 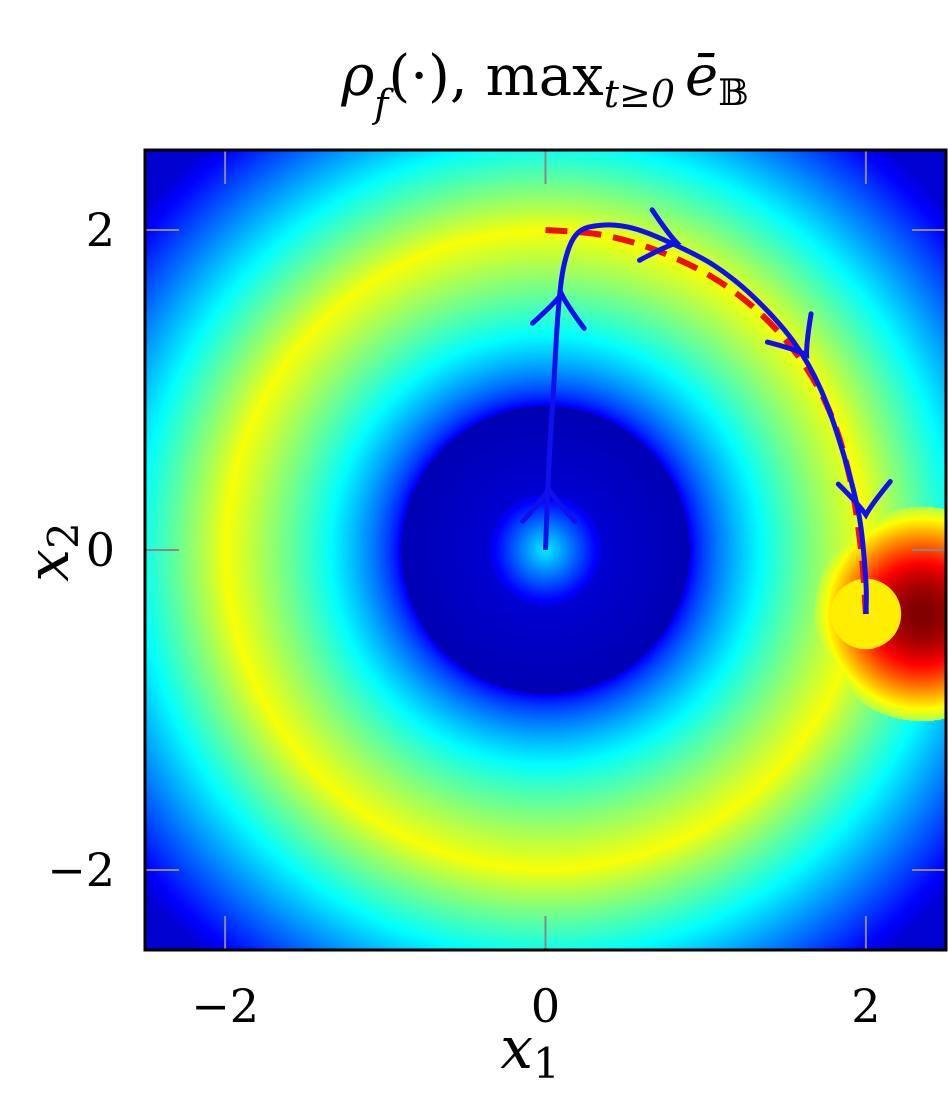 I want to click on x-tick-label: 2, so click(x=865, y=1006).